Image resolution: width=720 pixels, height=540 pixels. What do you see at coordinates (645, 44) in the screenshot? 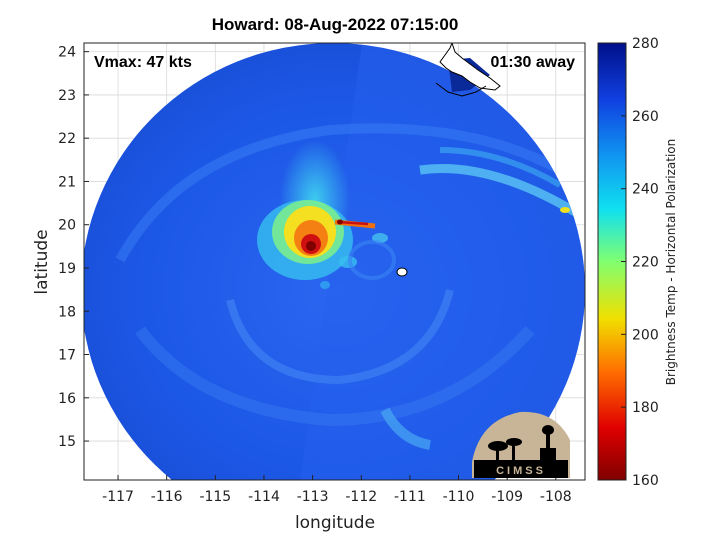
I see `colorbar-tick-label: 280` at bounding box center [645, 44].